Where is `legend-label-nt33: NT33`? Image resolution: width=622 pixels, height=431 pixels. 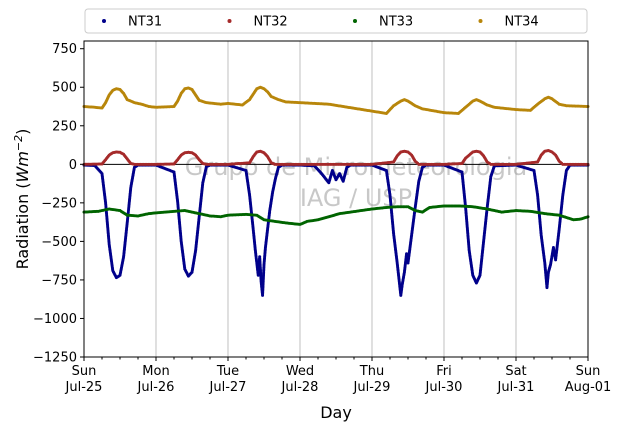
legend-label-nt33: NT33 is located at coordinates (396, 22).